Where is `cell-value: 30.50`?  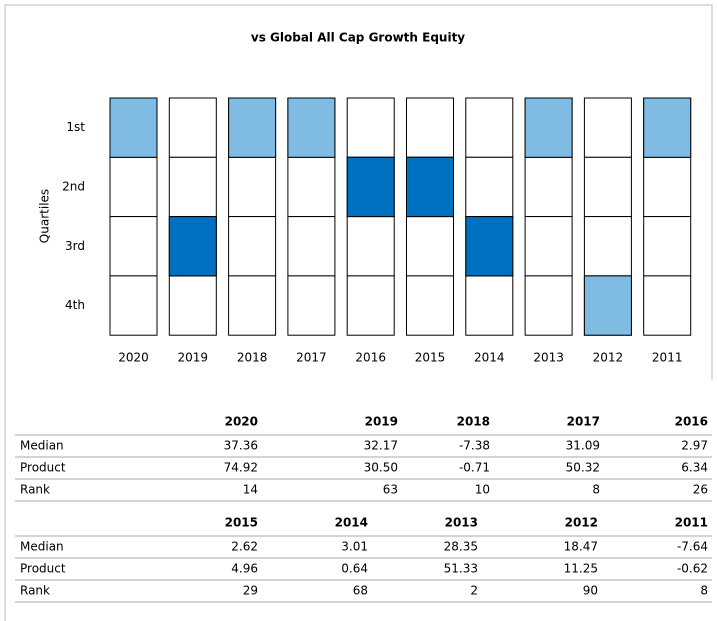
cell-value: 30.50 is located at coordinates (381, 468).